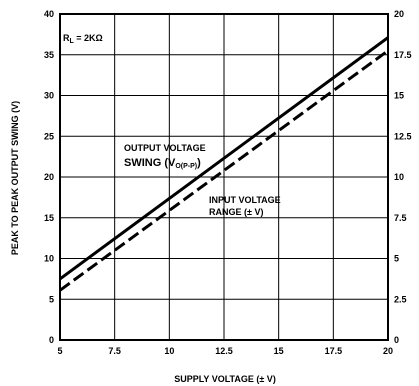 Image resolution: width=419 pixels, height=386 pixels. What do you see at coordinates (49, 55) in the screenshot?
I see `y-tick-label: 35` at bounding box center [49, 55].